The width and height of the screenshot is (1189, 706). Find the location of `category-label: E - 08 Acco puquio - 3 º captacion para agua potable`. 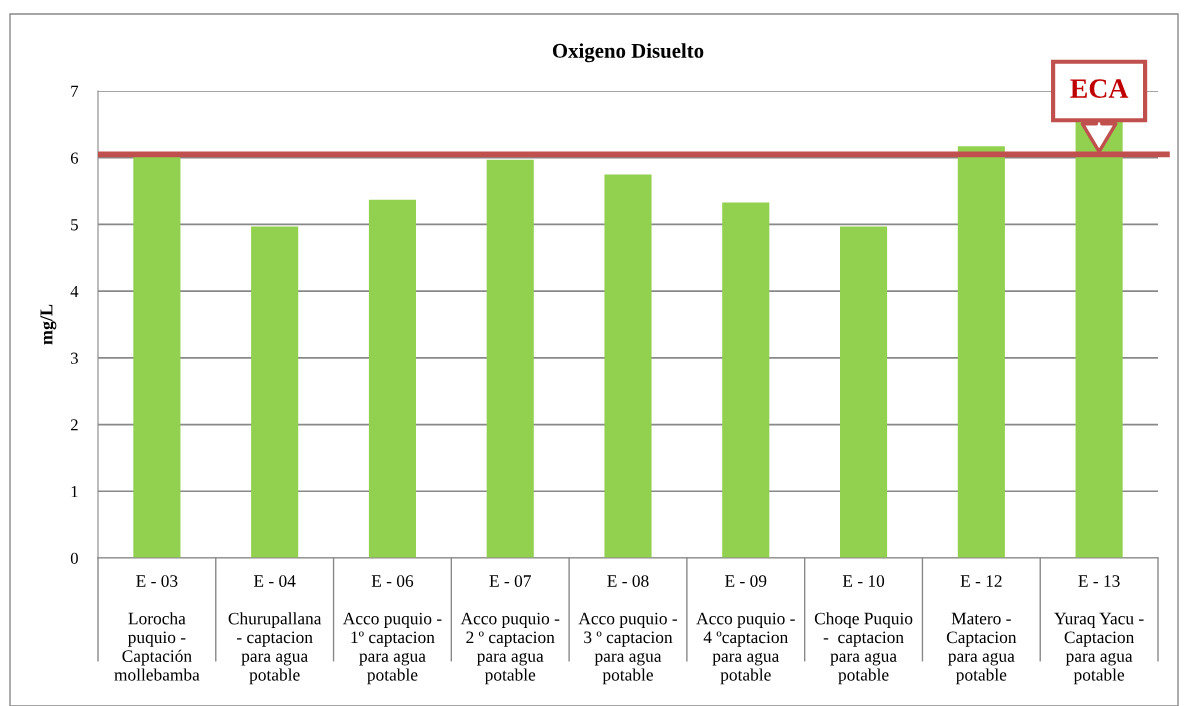

category-label: E - 08 Acco puquio - 3 º captacion para agua potable is located at coordinates (628, 630).